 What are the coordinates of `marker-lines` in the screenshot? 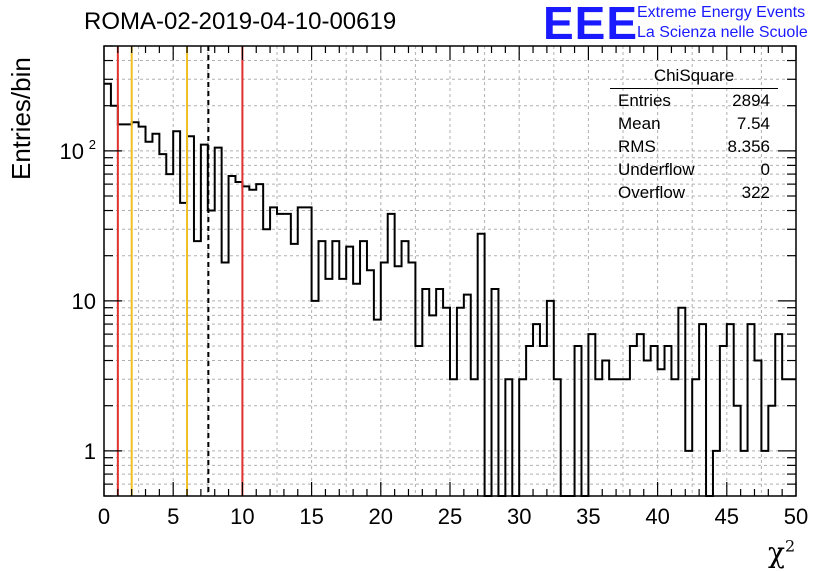 It's located at (180, 271).